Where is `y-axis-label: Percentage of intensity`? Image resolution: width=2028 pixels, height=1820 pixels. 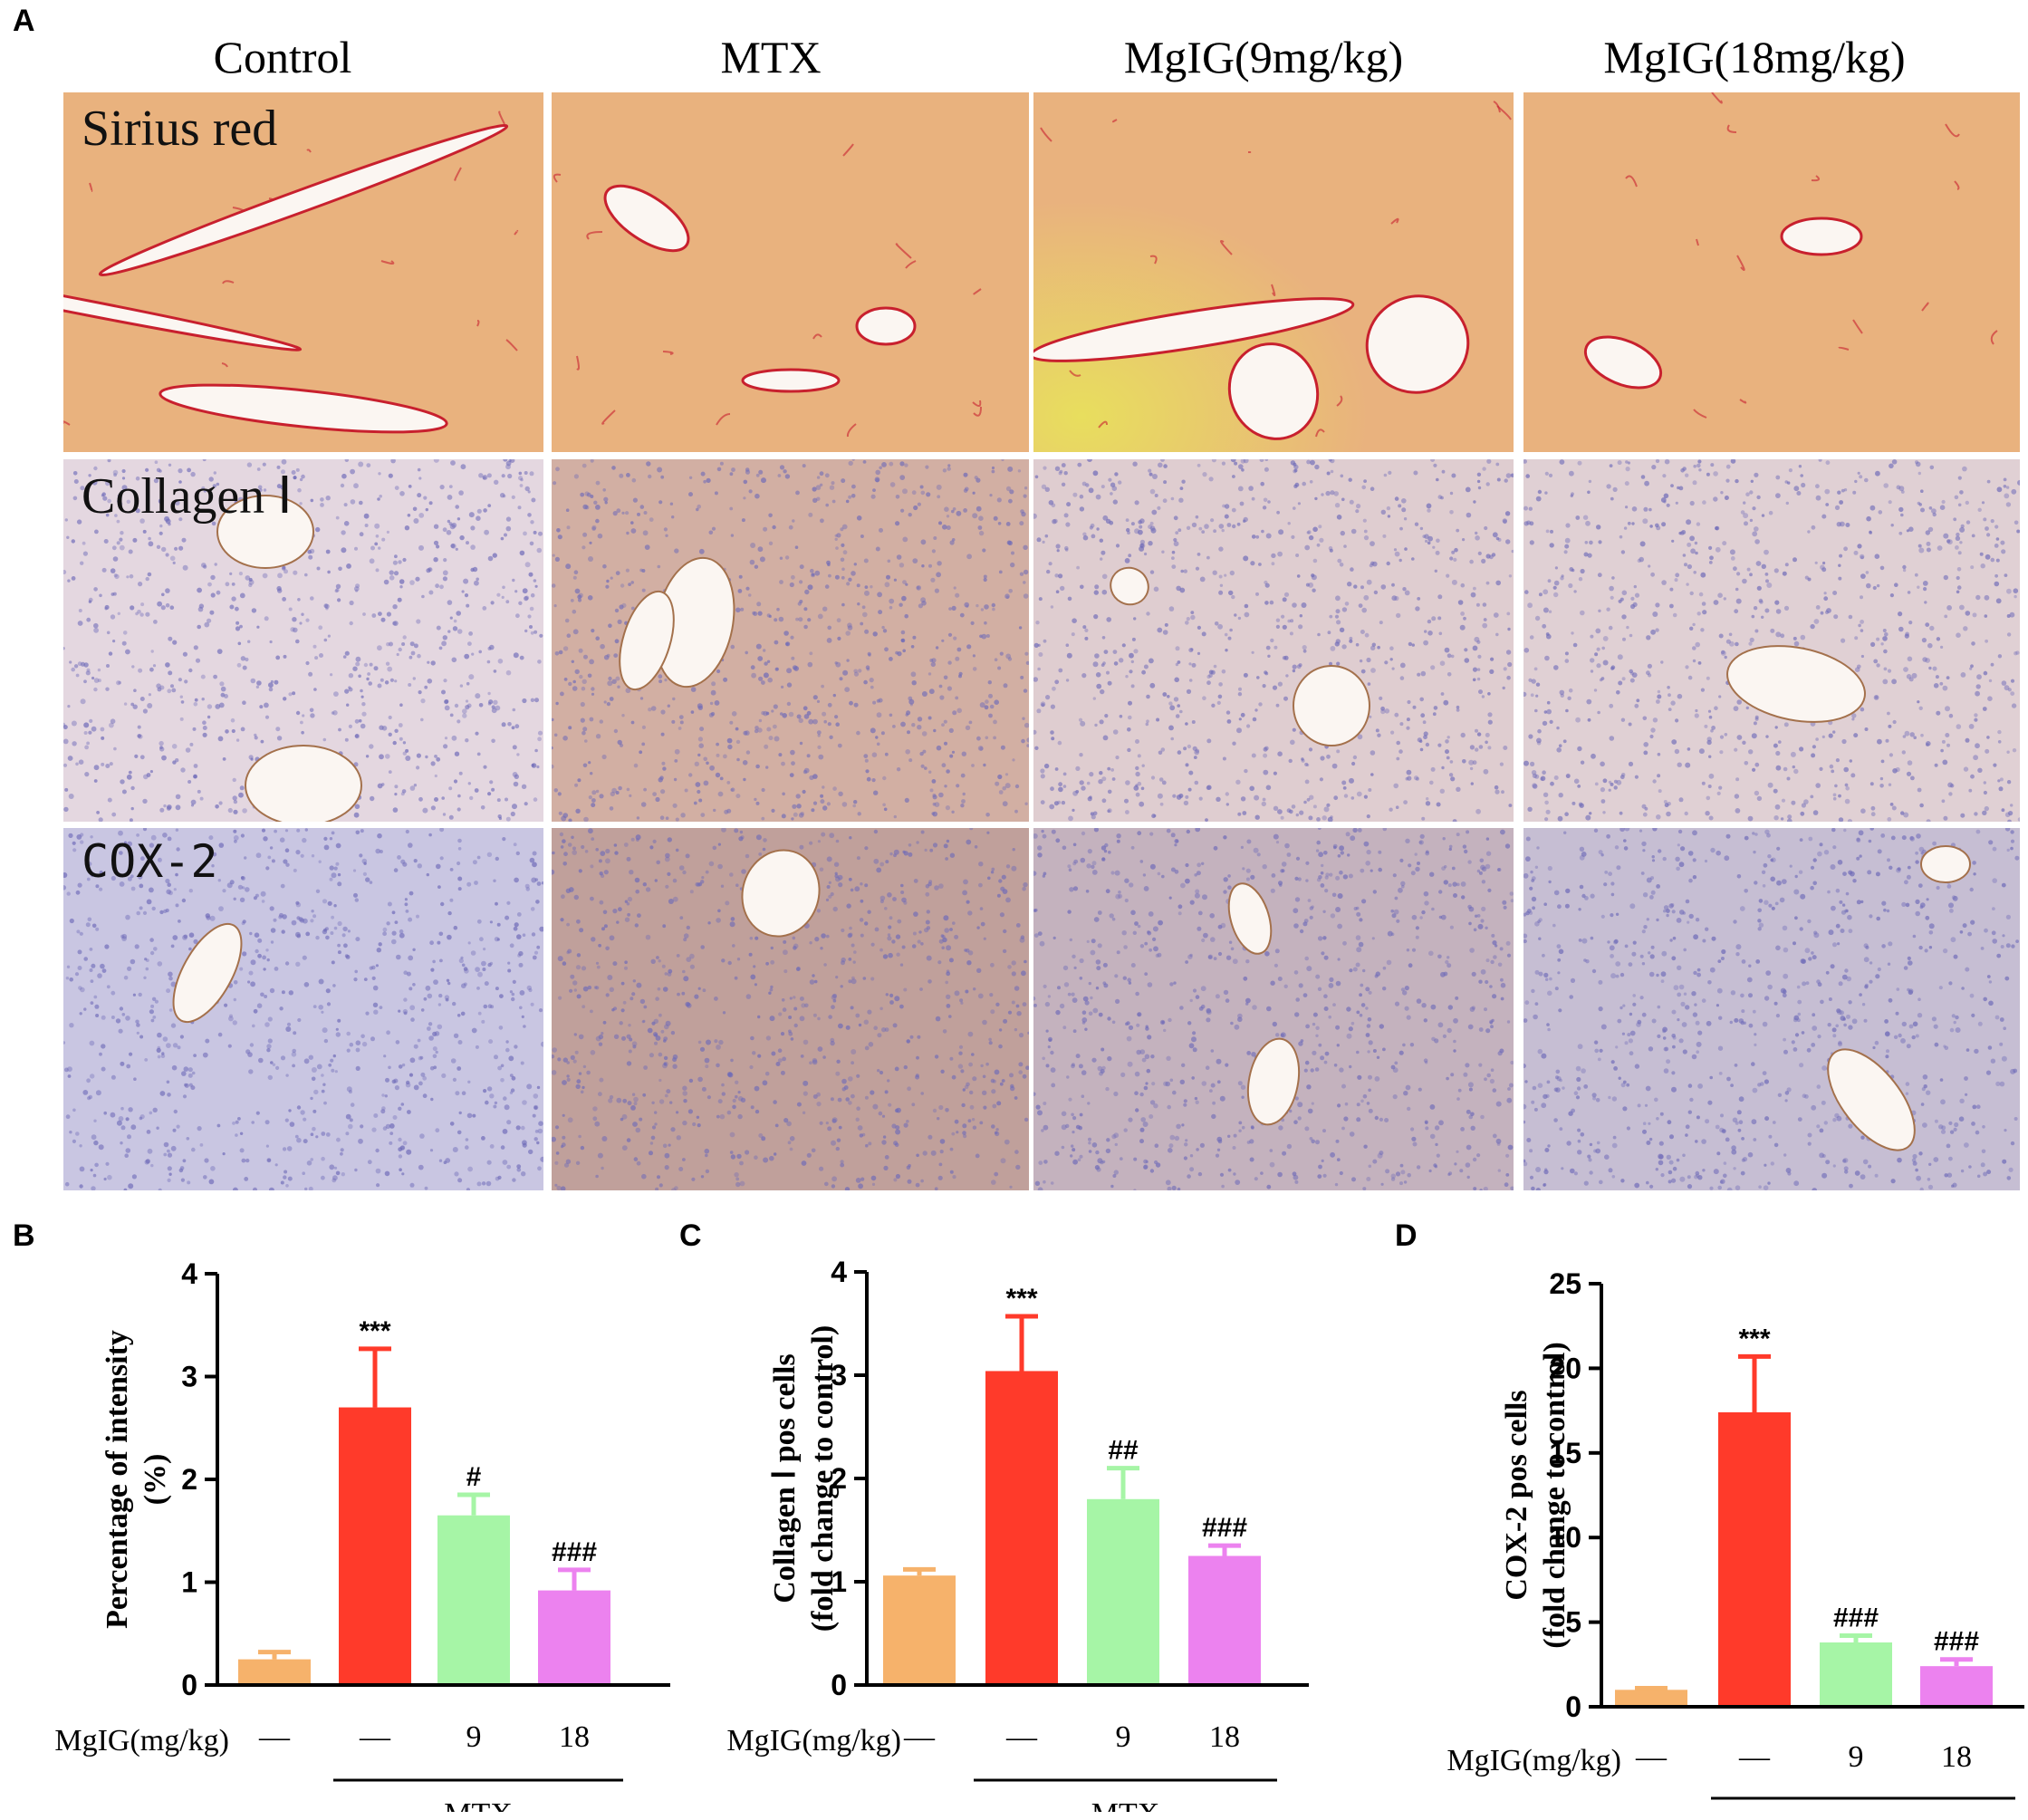
y-axis-label: Percentage of intensity is located at coordinates (117, 1479).